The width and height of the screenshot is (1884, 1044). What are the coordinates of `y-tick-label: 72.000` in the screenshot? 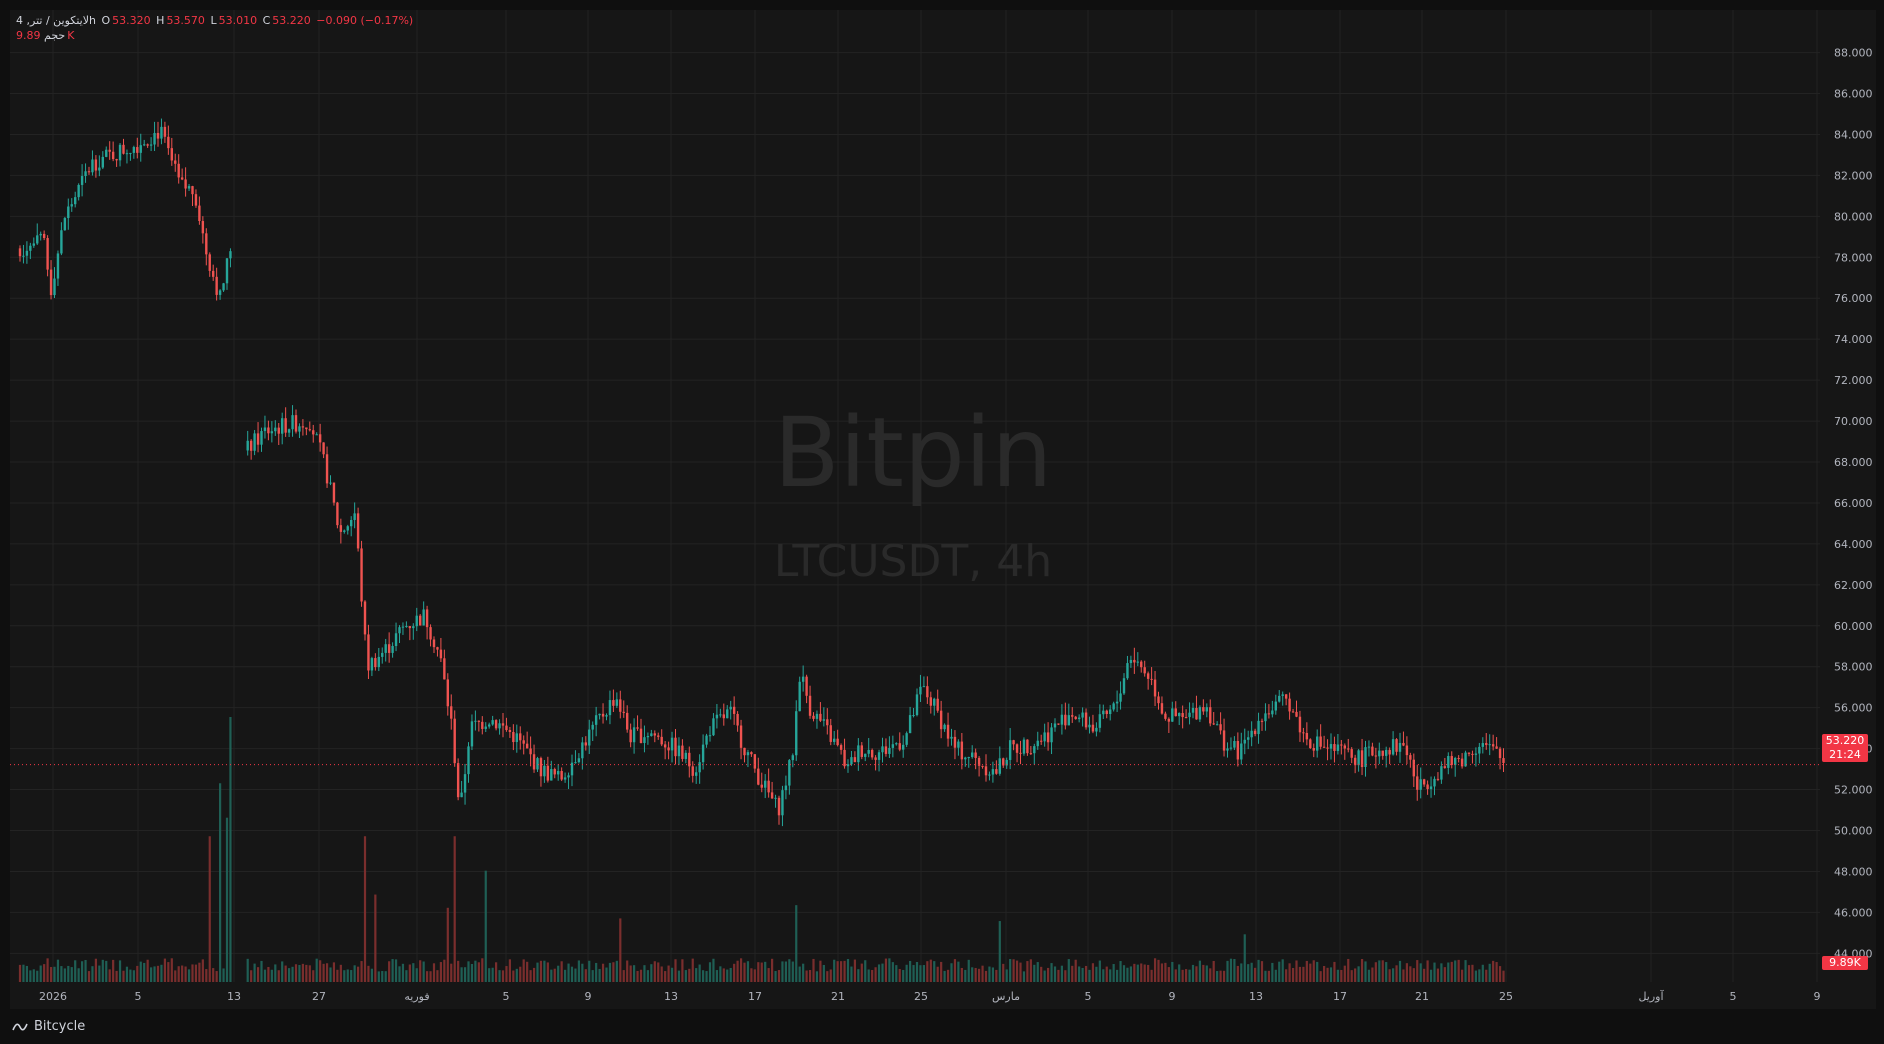 It's located at (1853, 380).